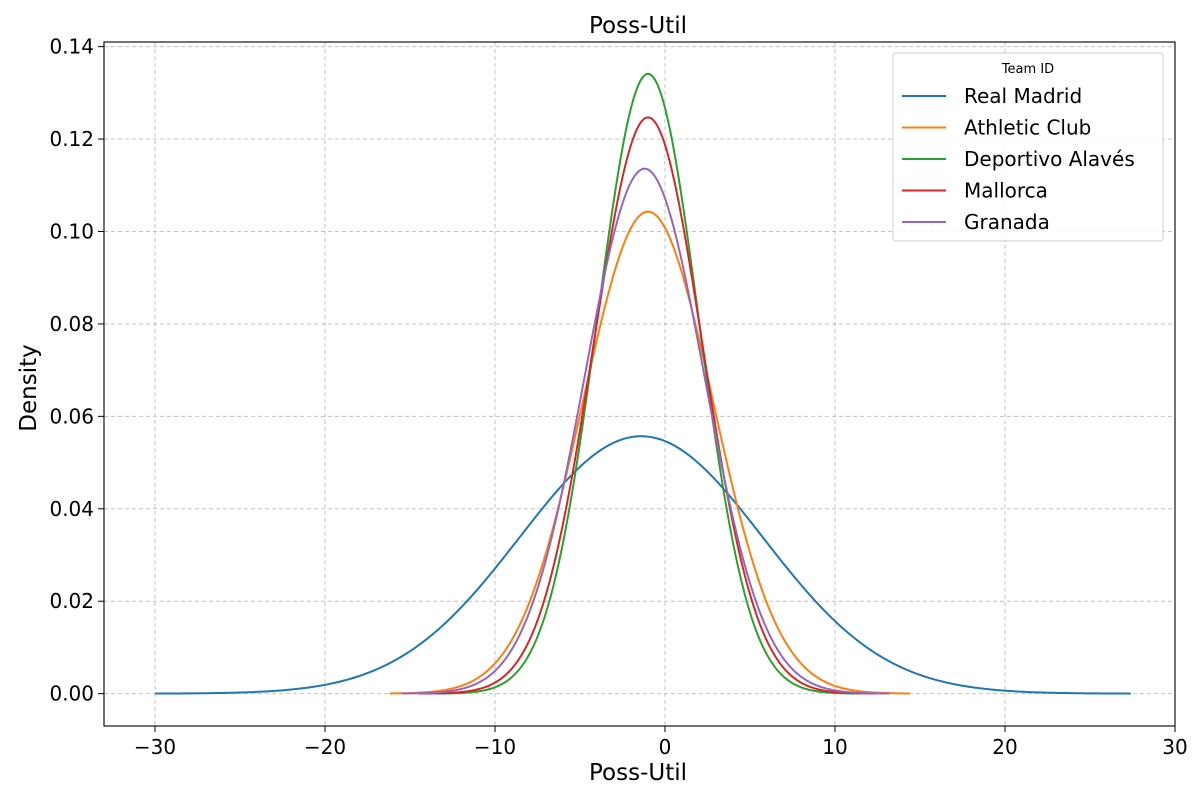  Describe the element at coordinates (1027, 128) in the screenshot. I see `legend-label: Athletic Club` at that location.